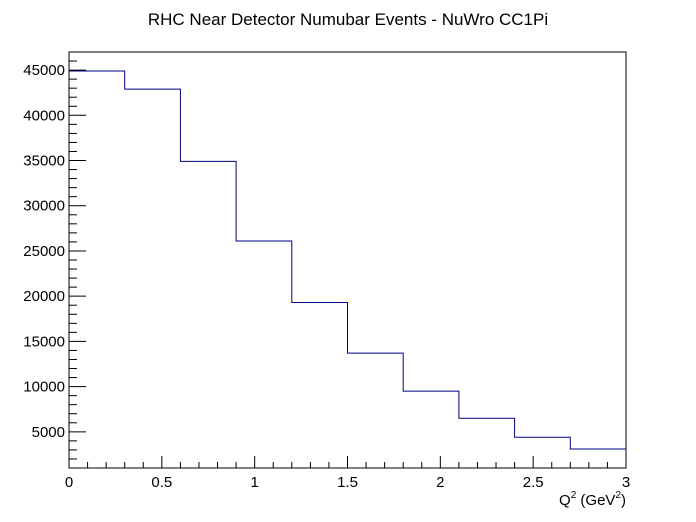 This screenshot has height=522, width=696. I want to click on y-axis, so click(77, 260).